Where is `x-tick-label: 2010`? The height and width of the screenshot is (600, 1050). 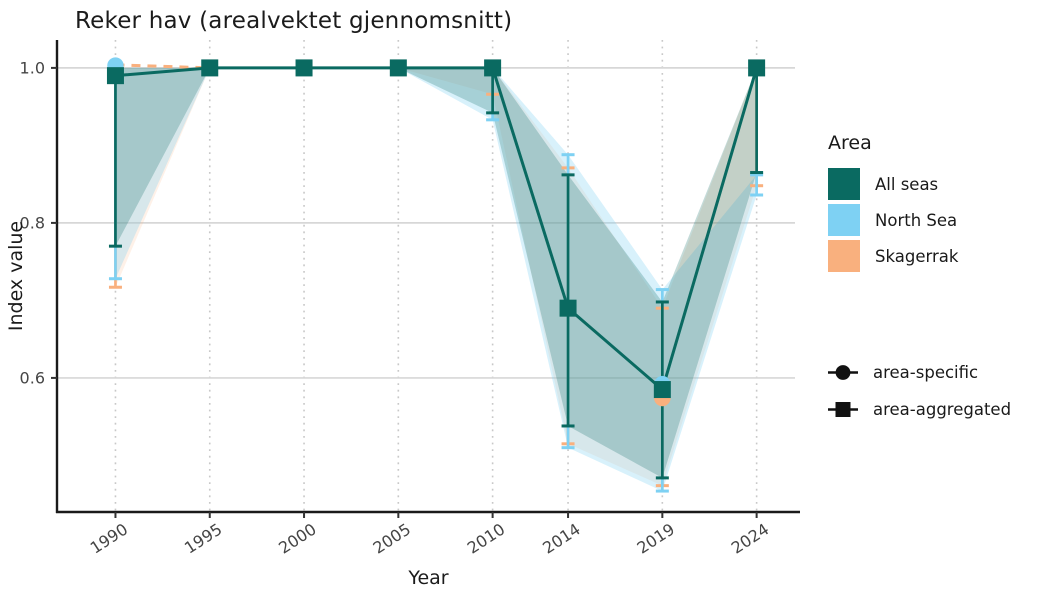
x-tick-label: 2010 is located at coordinates (486, 538).